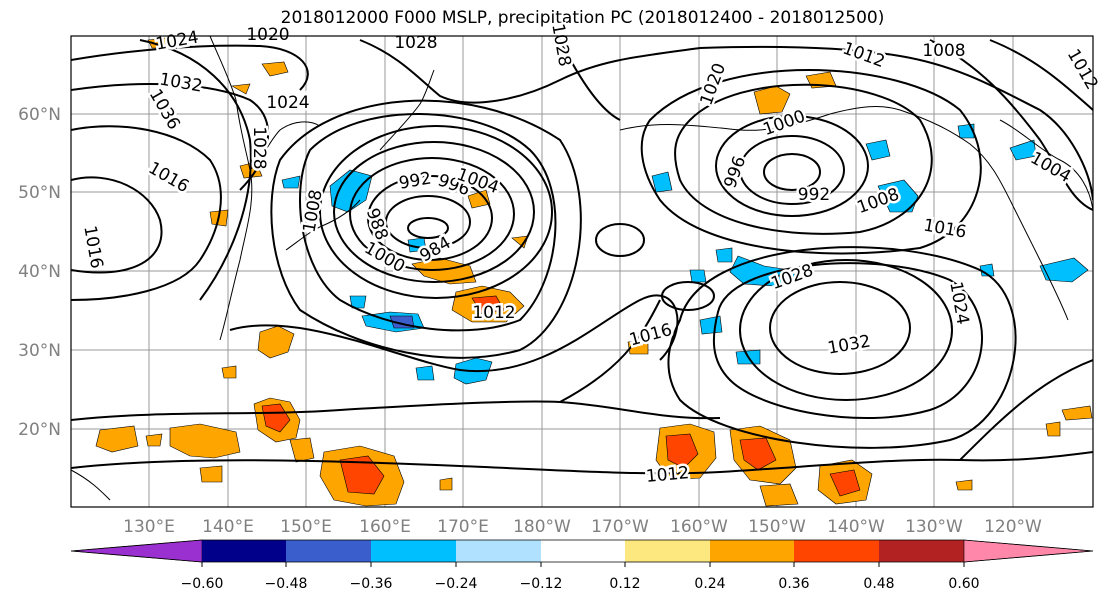 The width and height of the screenshot is (1105, 601). I want to click on isobar-label: 1020, so click(267, 35).